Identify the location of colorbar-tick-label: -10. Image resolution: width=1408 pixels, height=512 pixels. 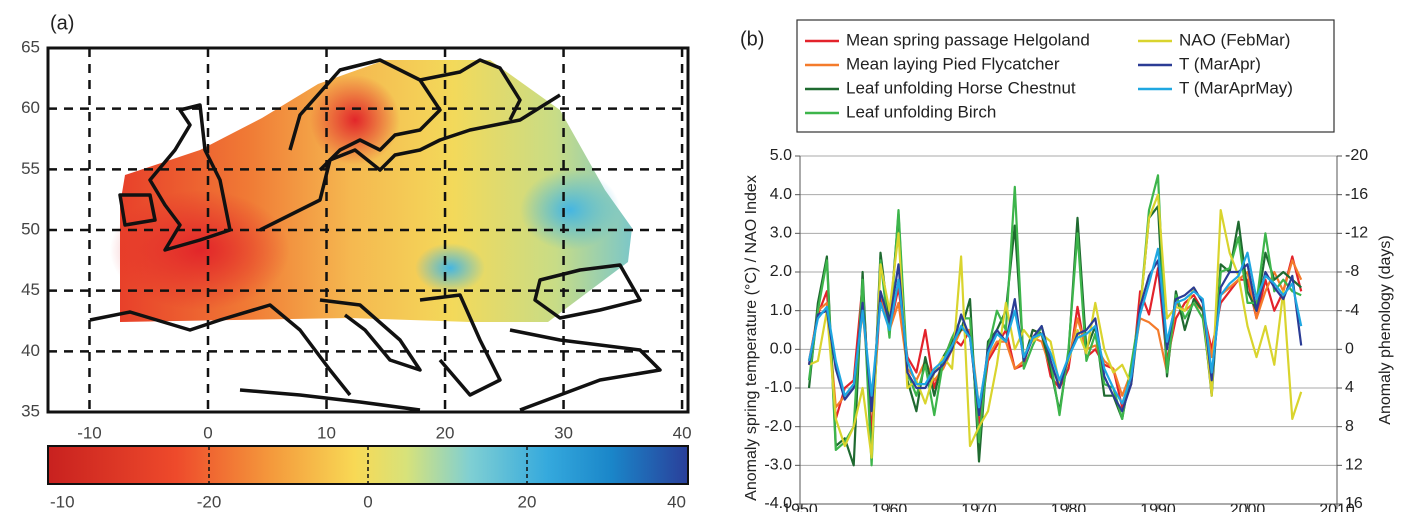
(62, 501).